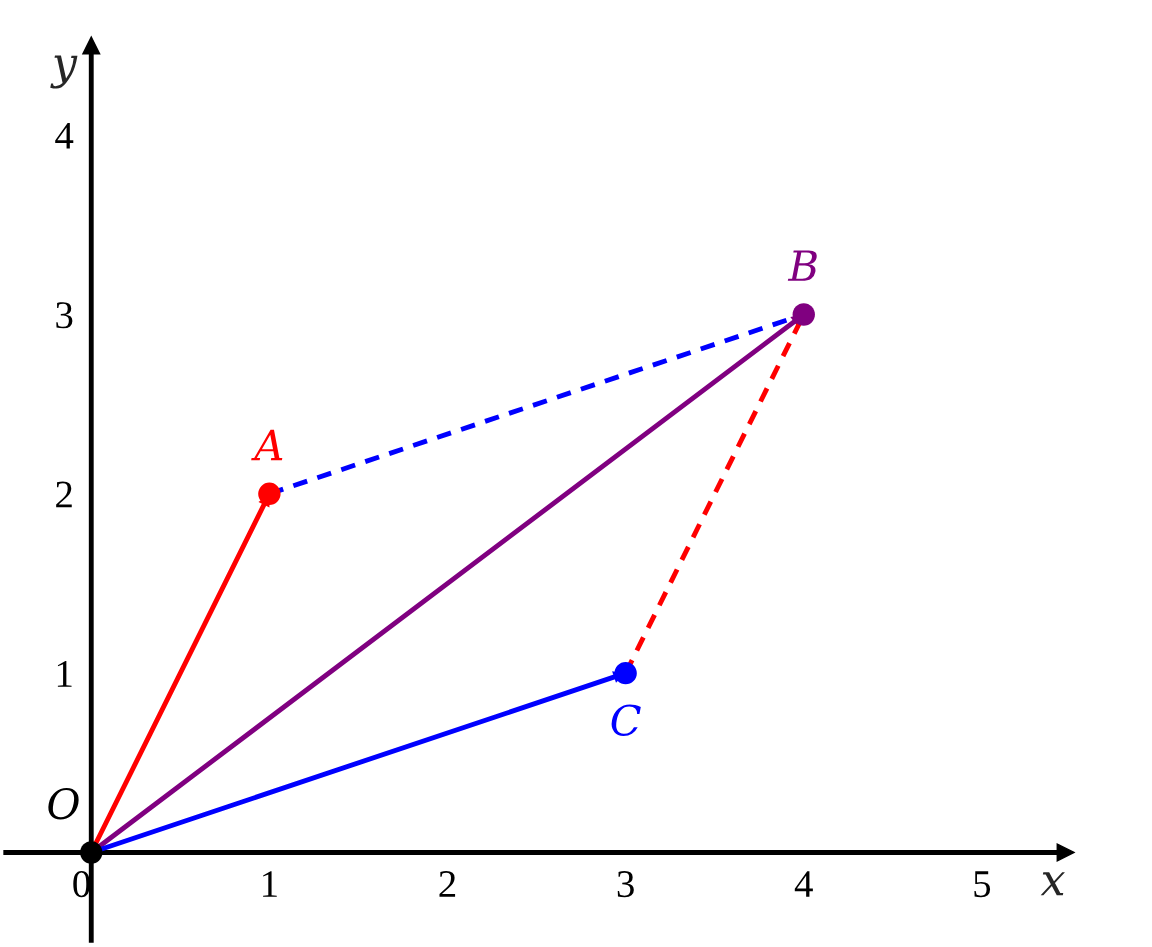 This screenshot has height=947, width=1152. Describe the element at coordinates (626, 720) in the screenshot. I see `annotation: C` at that location.